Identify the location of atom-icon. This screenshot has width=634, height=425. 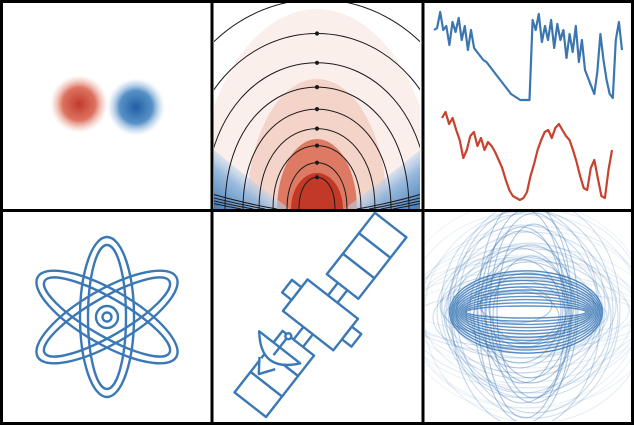
(107, 317).